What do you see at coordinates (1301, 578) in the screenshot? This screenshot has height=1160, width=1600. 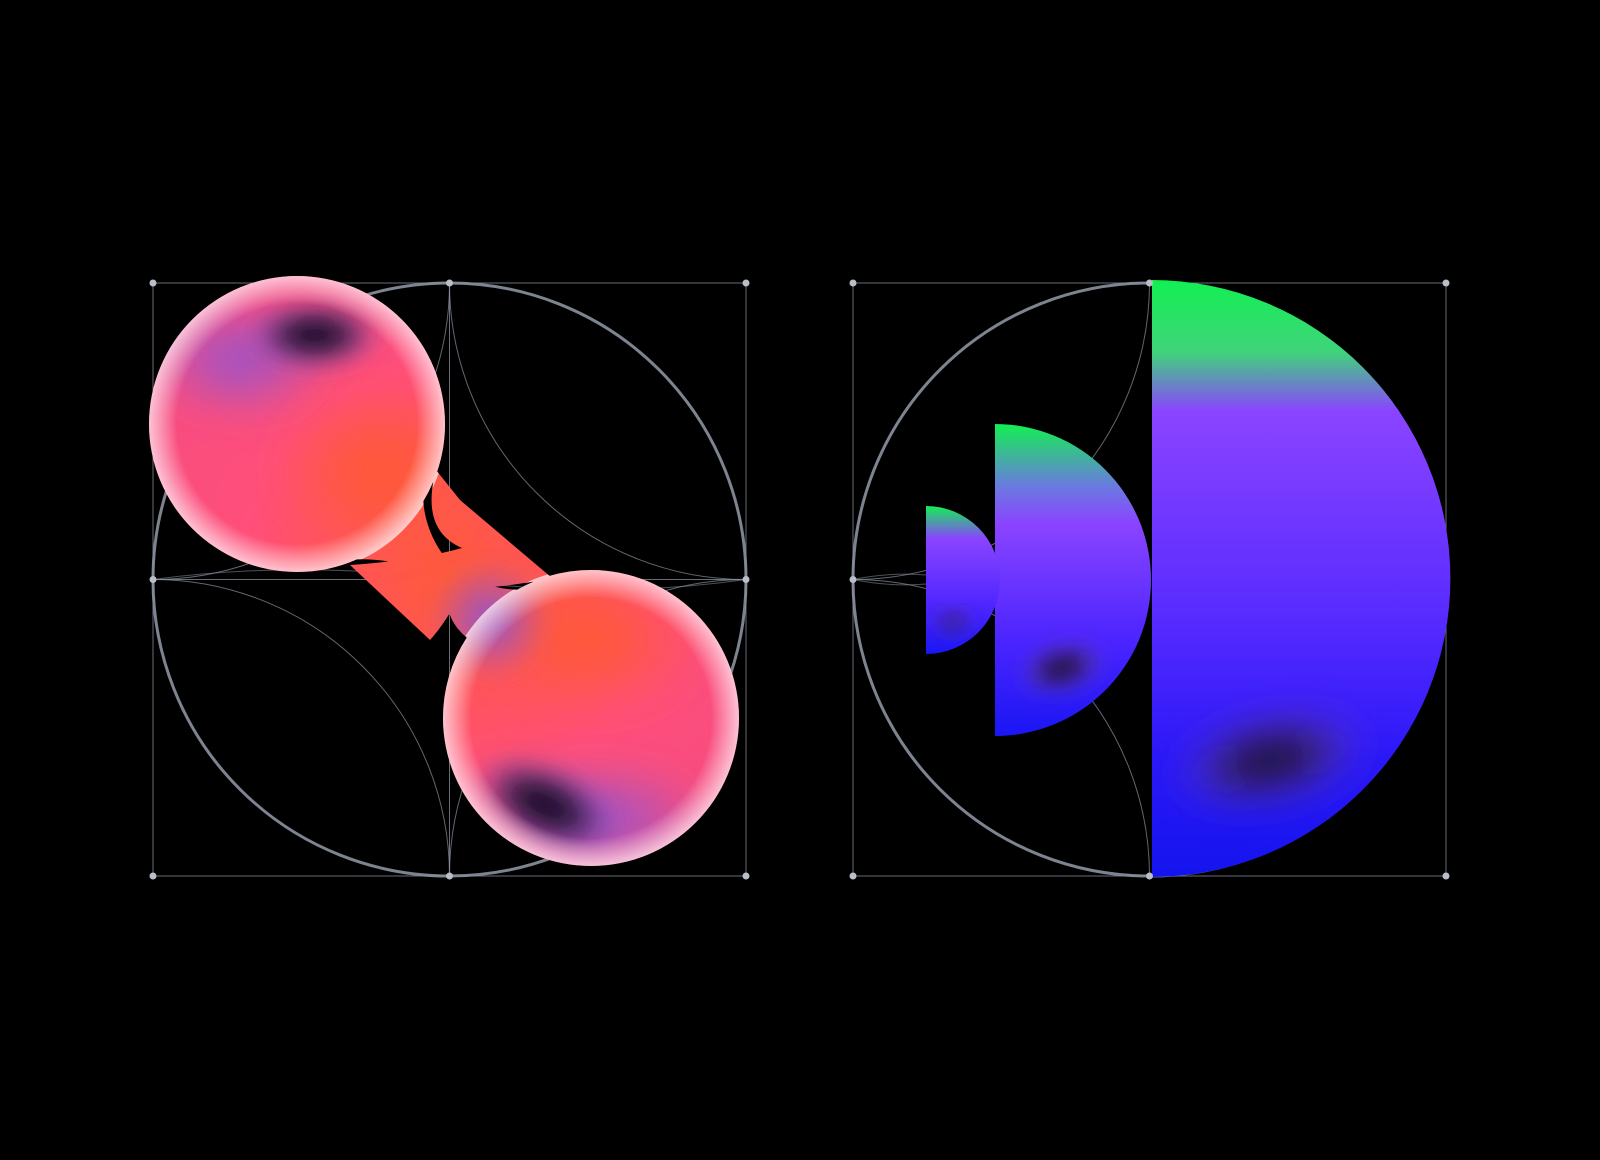 I see `large-half-circle` at bounding box center [1301, 578].